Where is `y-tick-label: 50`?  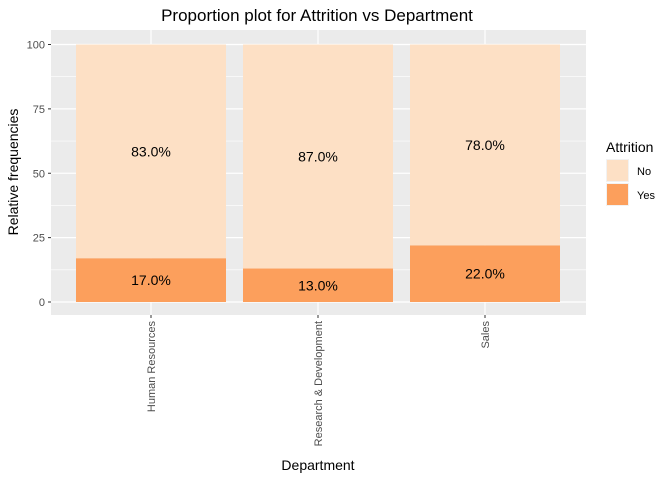
y-tick-label: 50 is located at coordinates (39, 174).